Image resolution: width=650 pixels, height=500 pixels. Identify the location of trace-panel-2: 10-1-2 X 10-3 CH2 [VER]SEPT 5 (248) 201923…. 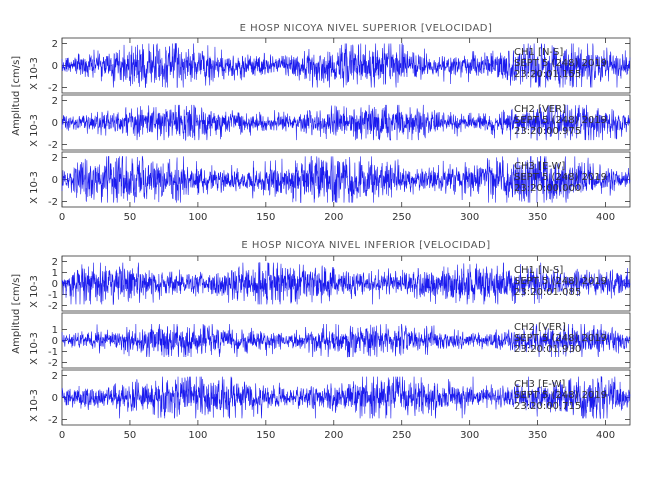
(330, 340).